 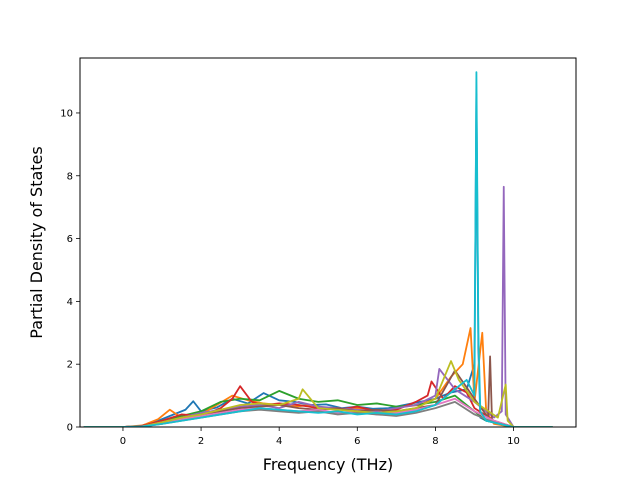 I want to click on x-tick-label: 8, so click(x=435, y=441).